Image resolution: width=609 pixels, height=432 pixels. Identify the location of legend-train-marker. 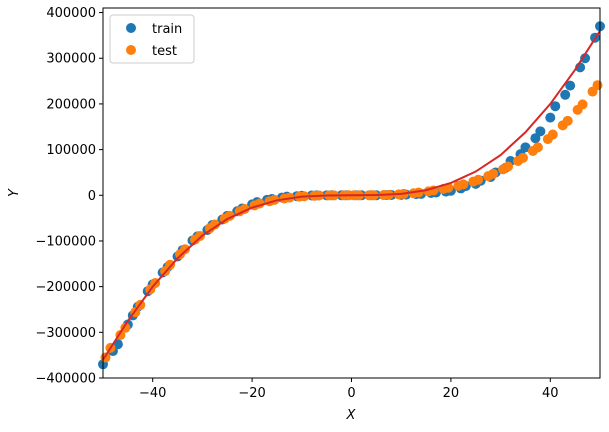
(131, 28).